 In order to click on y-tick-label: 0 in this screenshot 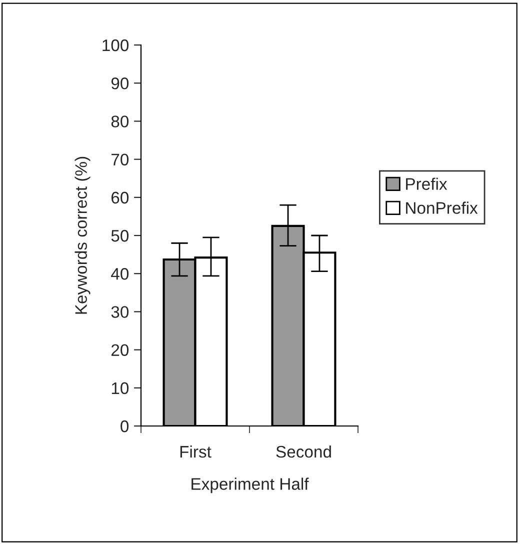, I will do `click(124, 426)`.